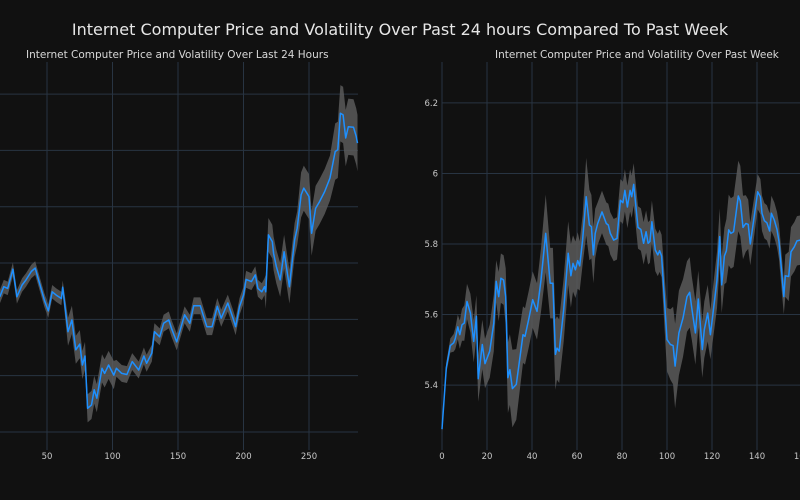  What do you see at coordinates (431, 386) in the screenshot?
I see `y-tick-label: 5.4` at bounding box center [431, 386].